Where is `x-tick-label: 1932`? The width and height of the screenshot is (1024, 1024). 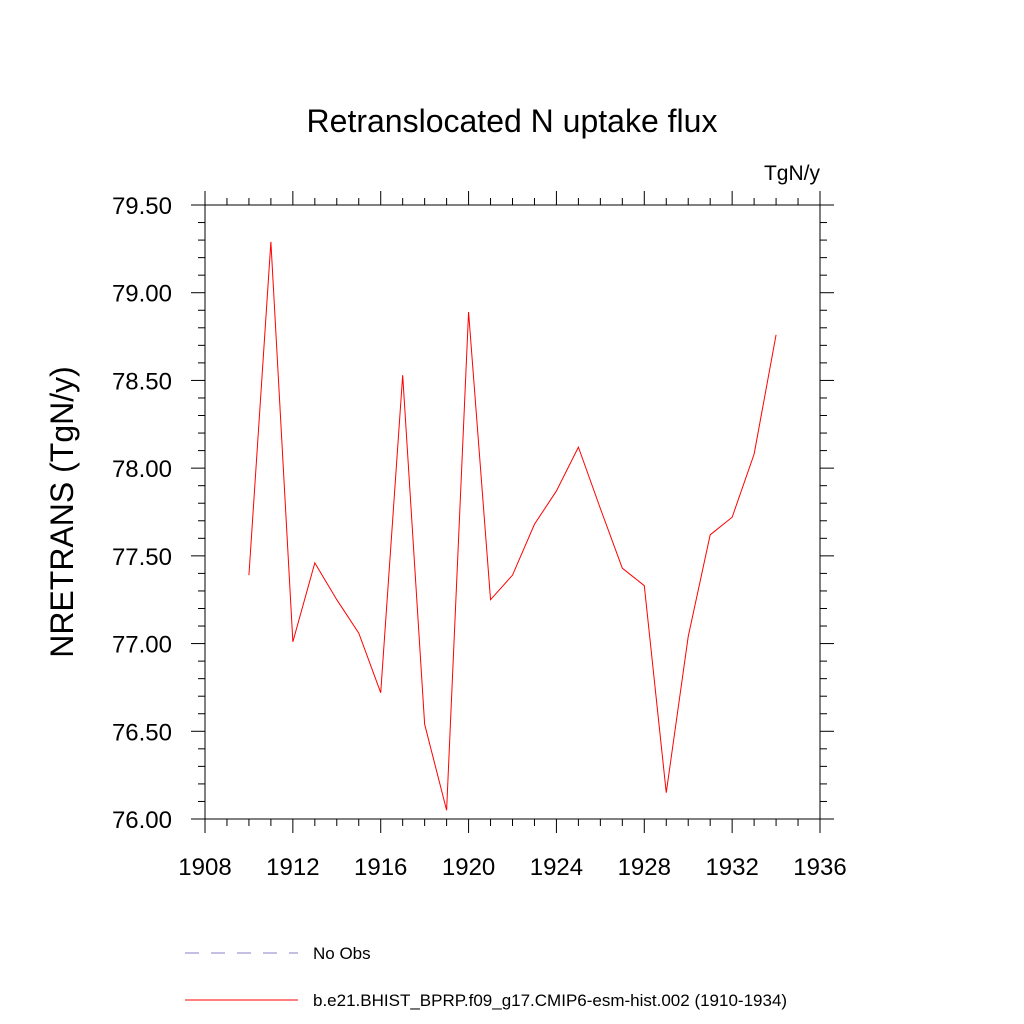
x-tick-label: 1932 is located at coordinates (731, 867).